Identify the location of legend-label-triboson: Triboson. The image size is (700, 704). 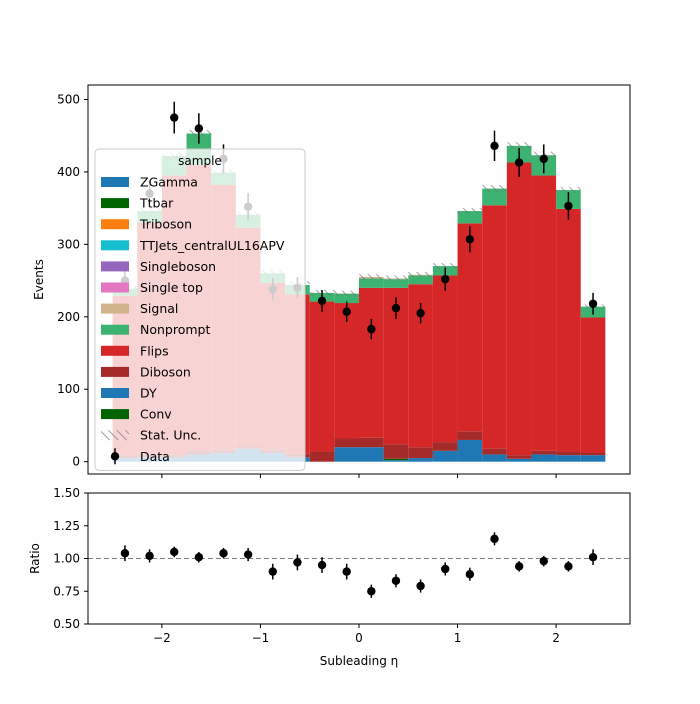
(165, 224).